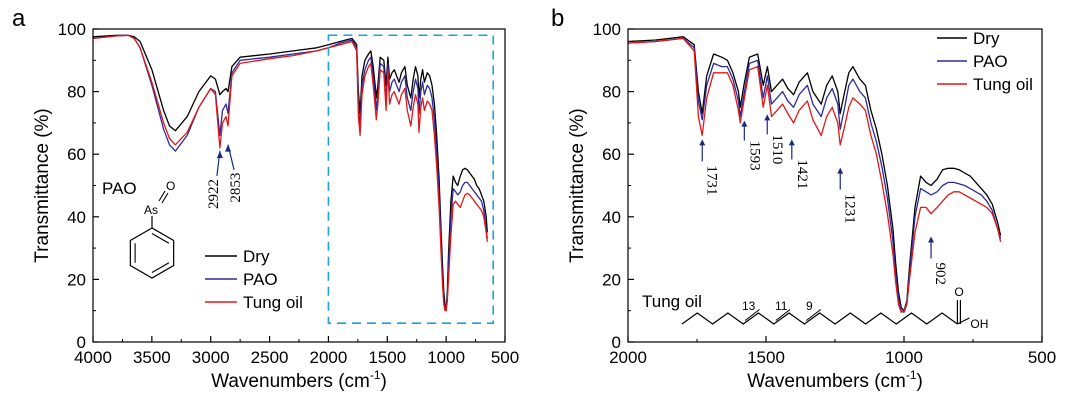 The height and width of the screenshot is (400, 1069). I want to click on peak-annotation: 1510, so click(774, 139).